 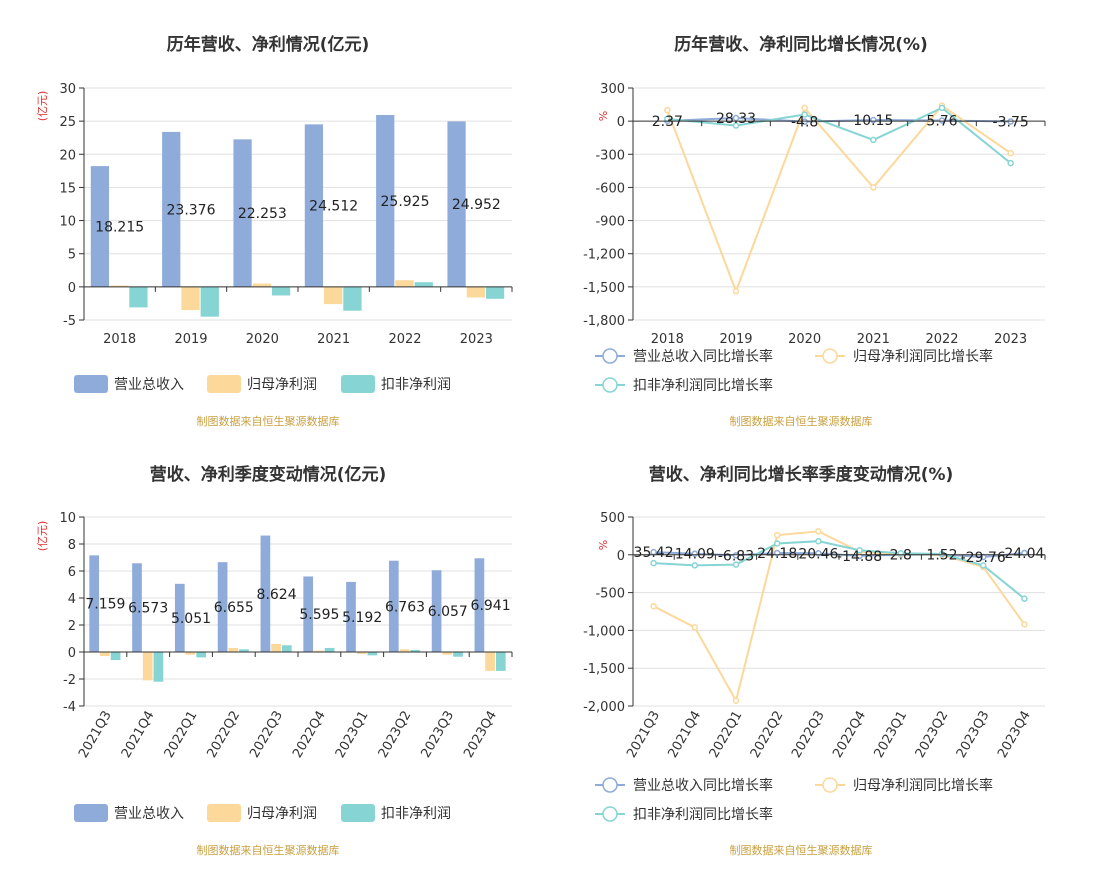 I want to click on data-label: 10.15, so click(x=873, y=121).